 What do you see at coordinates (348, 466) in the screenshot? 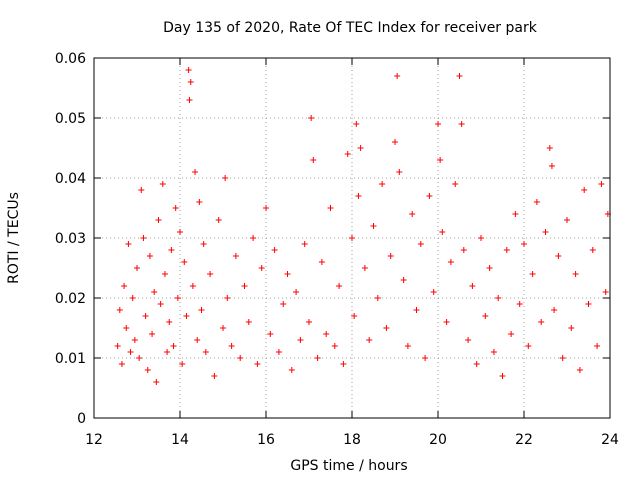
I see `x-axis-label: GPS time / hours` at bounding box center [348, 466].